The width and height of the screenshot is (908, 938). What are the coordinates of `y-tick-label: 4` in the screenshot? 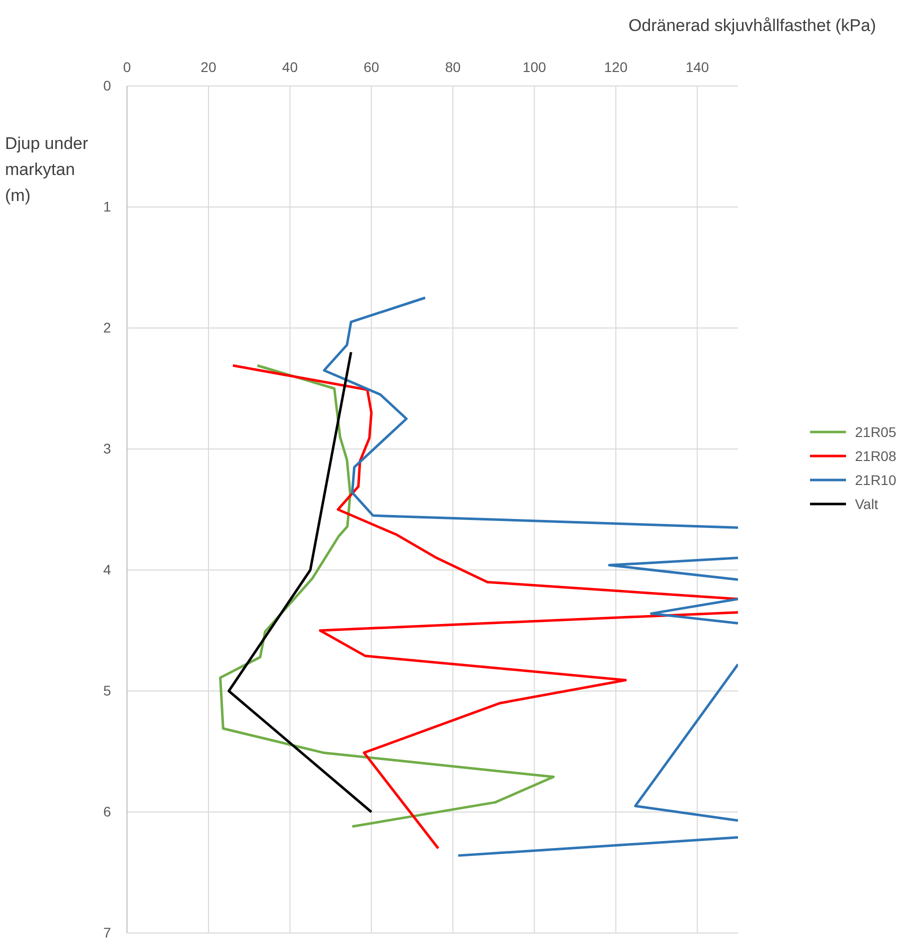 It's located at (107, 569).